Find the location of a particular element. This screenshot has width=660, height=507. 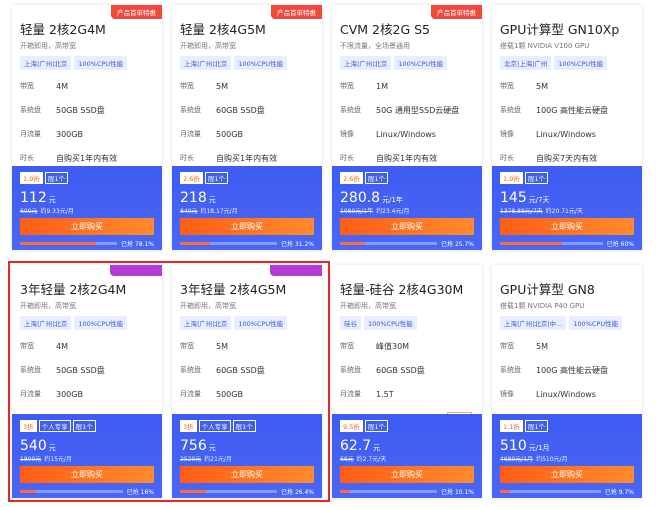

original-price: 840元 约18.17元/月 is located at coordinates (247, 210).